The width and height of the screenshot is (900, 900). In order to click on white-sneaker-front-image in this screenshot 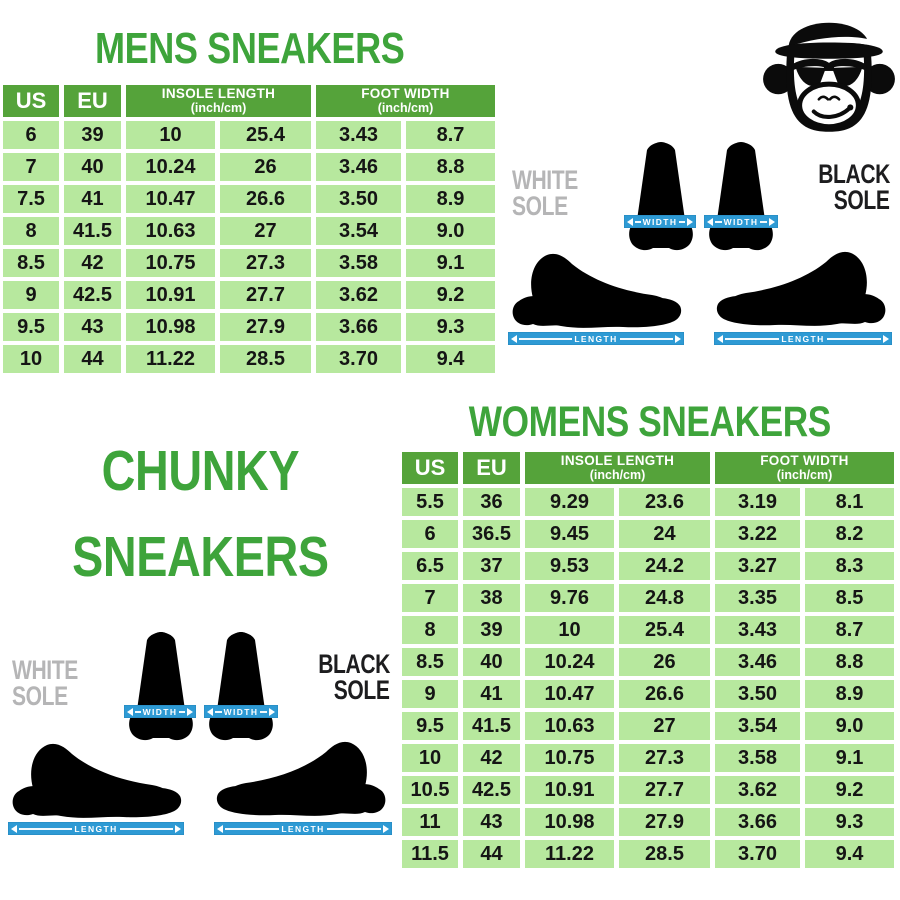, I will do `click(161, 686)`.